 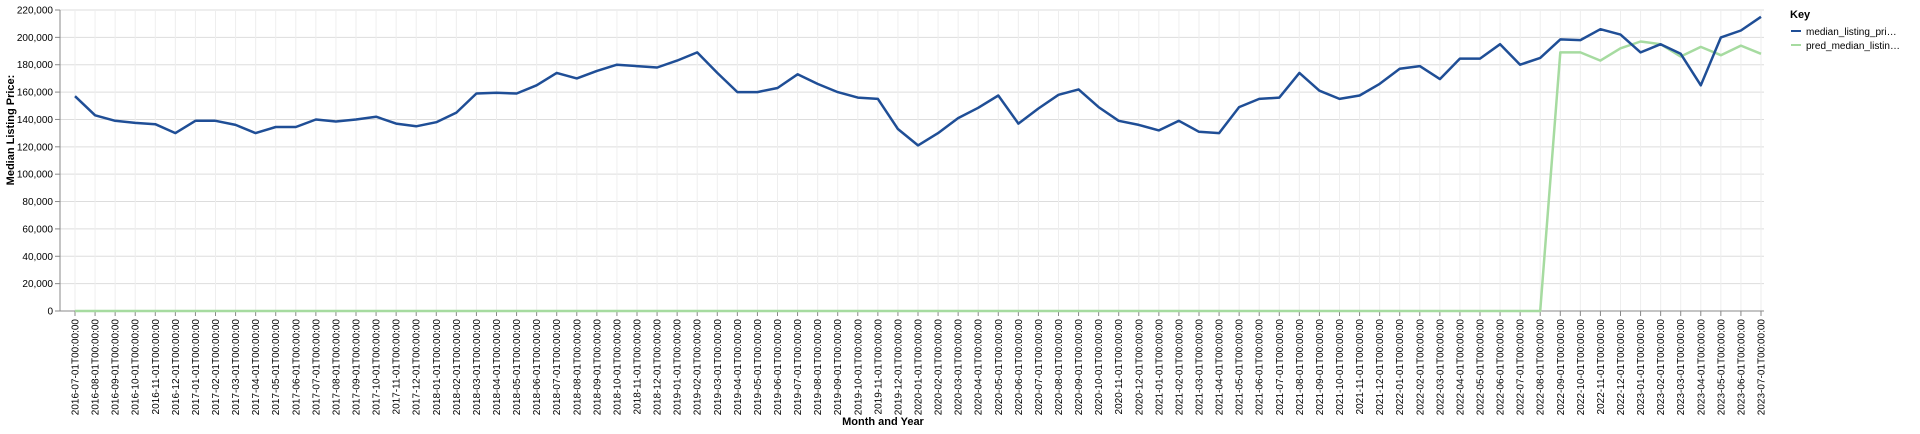 What do you see at coordinates (1240, 367) in the screenshot?
I see `x-tick-label: 2021-05-01T00:00:00` at bounding box center [1240, 367].